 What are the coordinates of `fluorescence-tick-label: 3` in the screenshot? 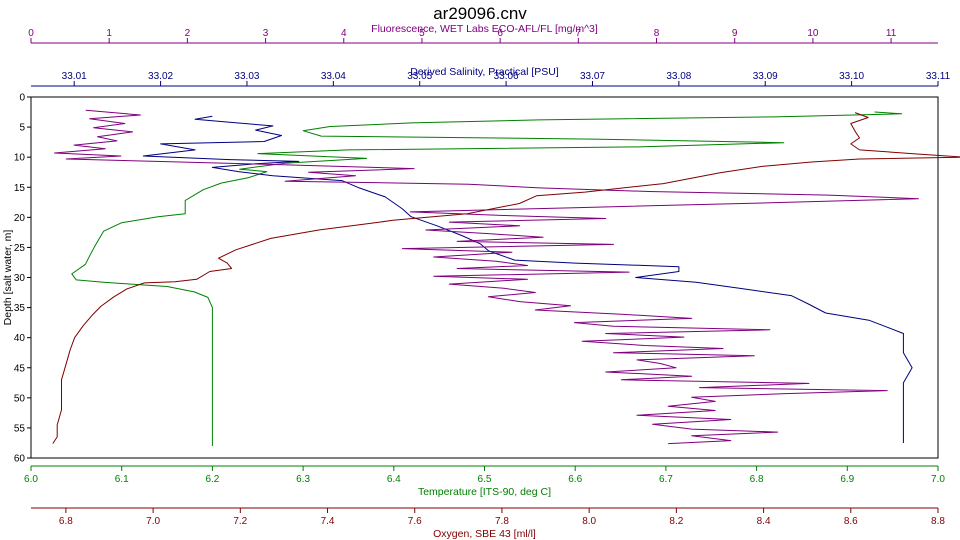 It's located at (266, 33).